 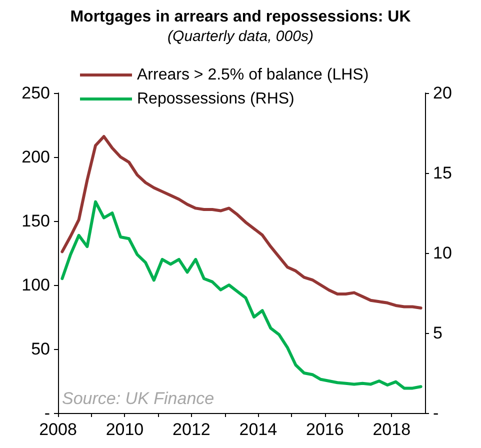 What do you see at coordinates (47, 413) in the screenshot?
I see `y-tick-label: -` at bounding box center [47, 413].